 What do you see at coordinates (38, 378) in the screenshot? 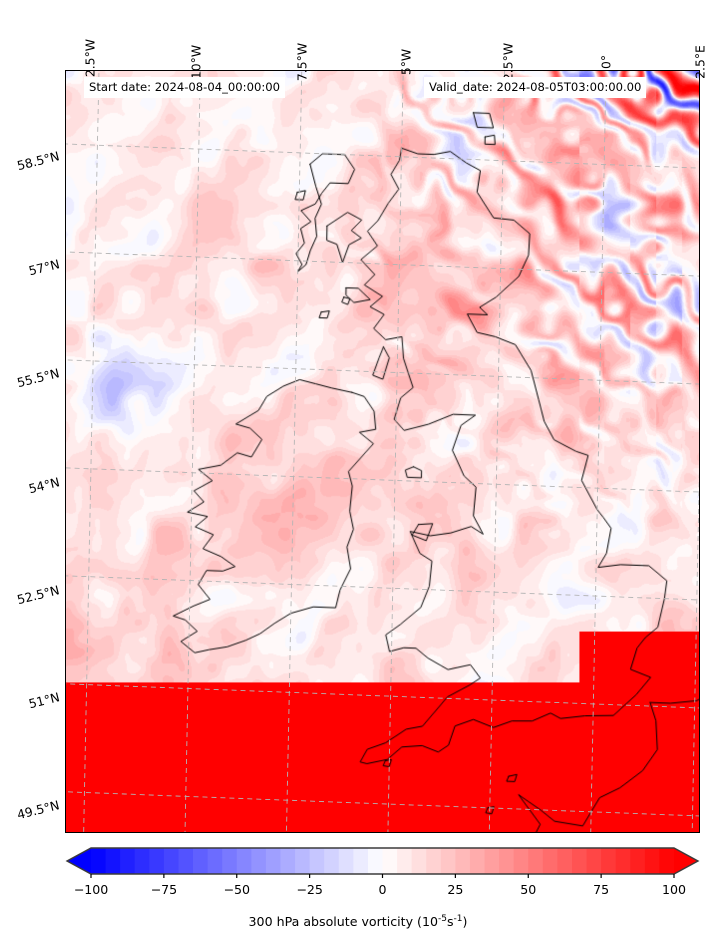
I see `lat-tick-2: 55.5°N` at bounding box center [38, 378].